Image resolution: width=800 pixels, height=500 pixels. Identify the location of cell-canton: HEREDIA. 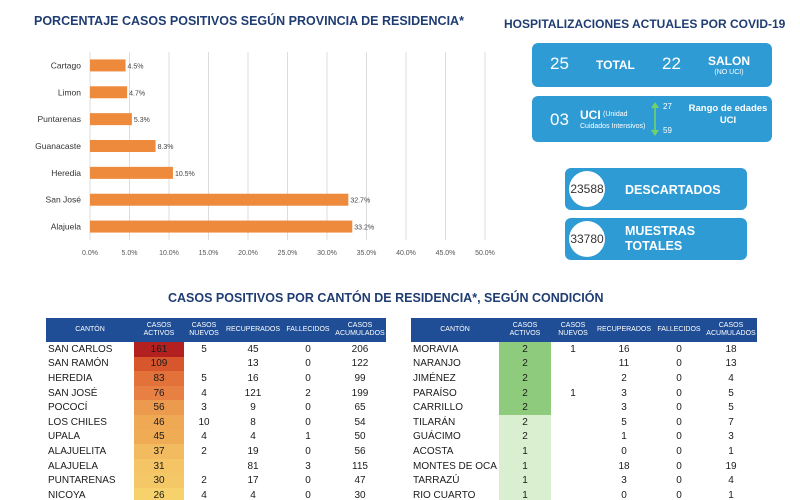
(70, 378).